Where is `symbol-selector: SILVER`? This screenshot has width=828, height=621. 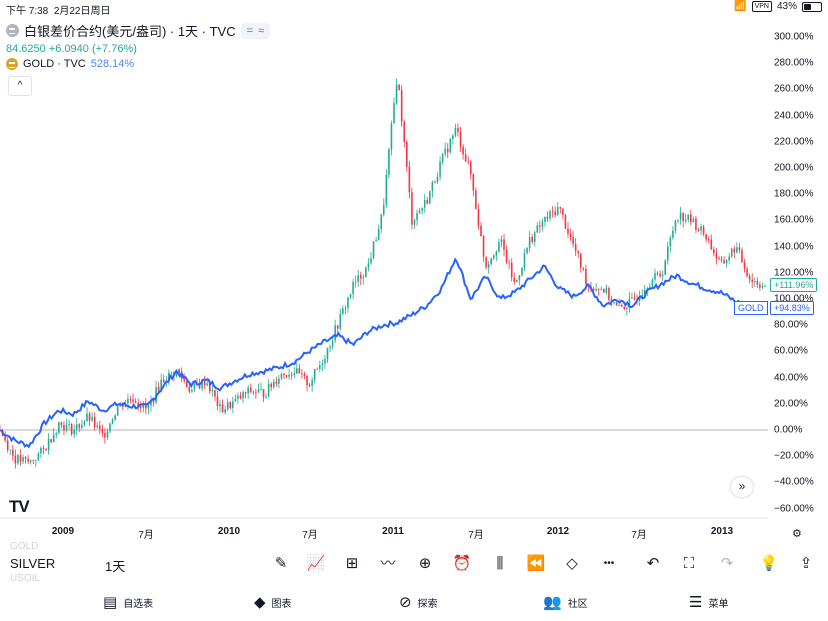 symbol-selector: SILVER is located at coordinates (33, 563).